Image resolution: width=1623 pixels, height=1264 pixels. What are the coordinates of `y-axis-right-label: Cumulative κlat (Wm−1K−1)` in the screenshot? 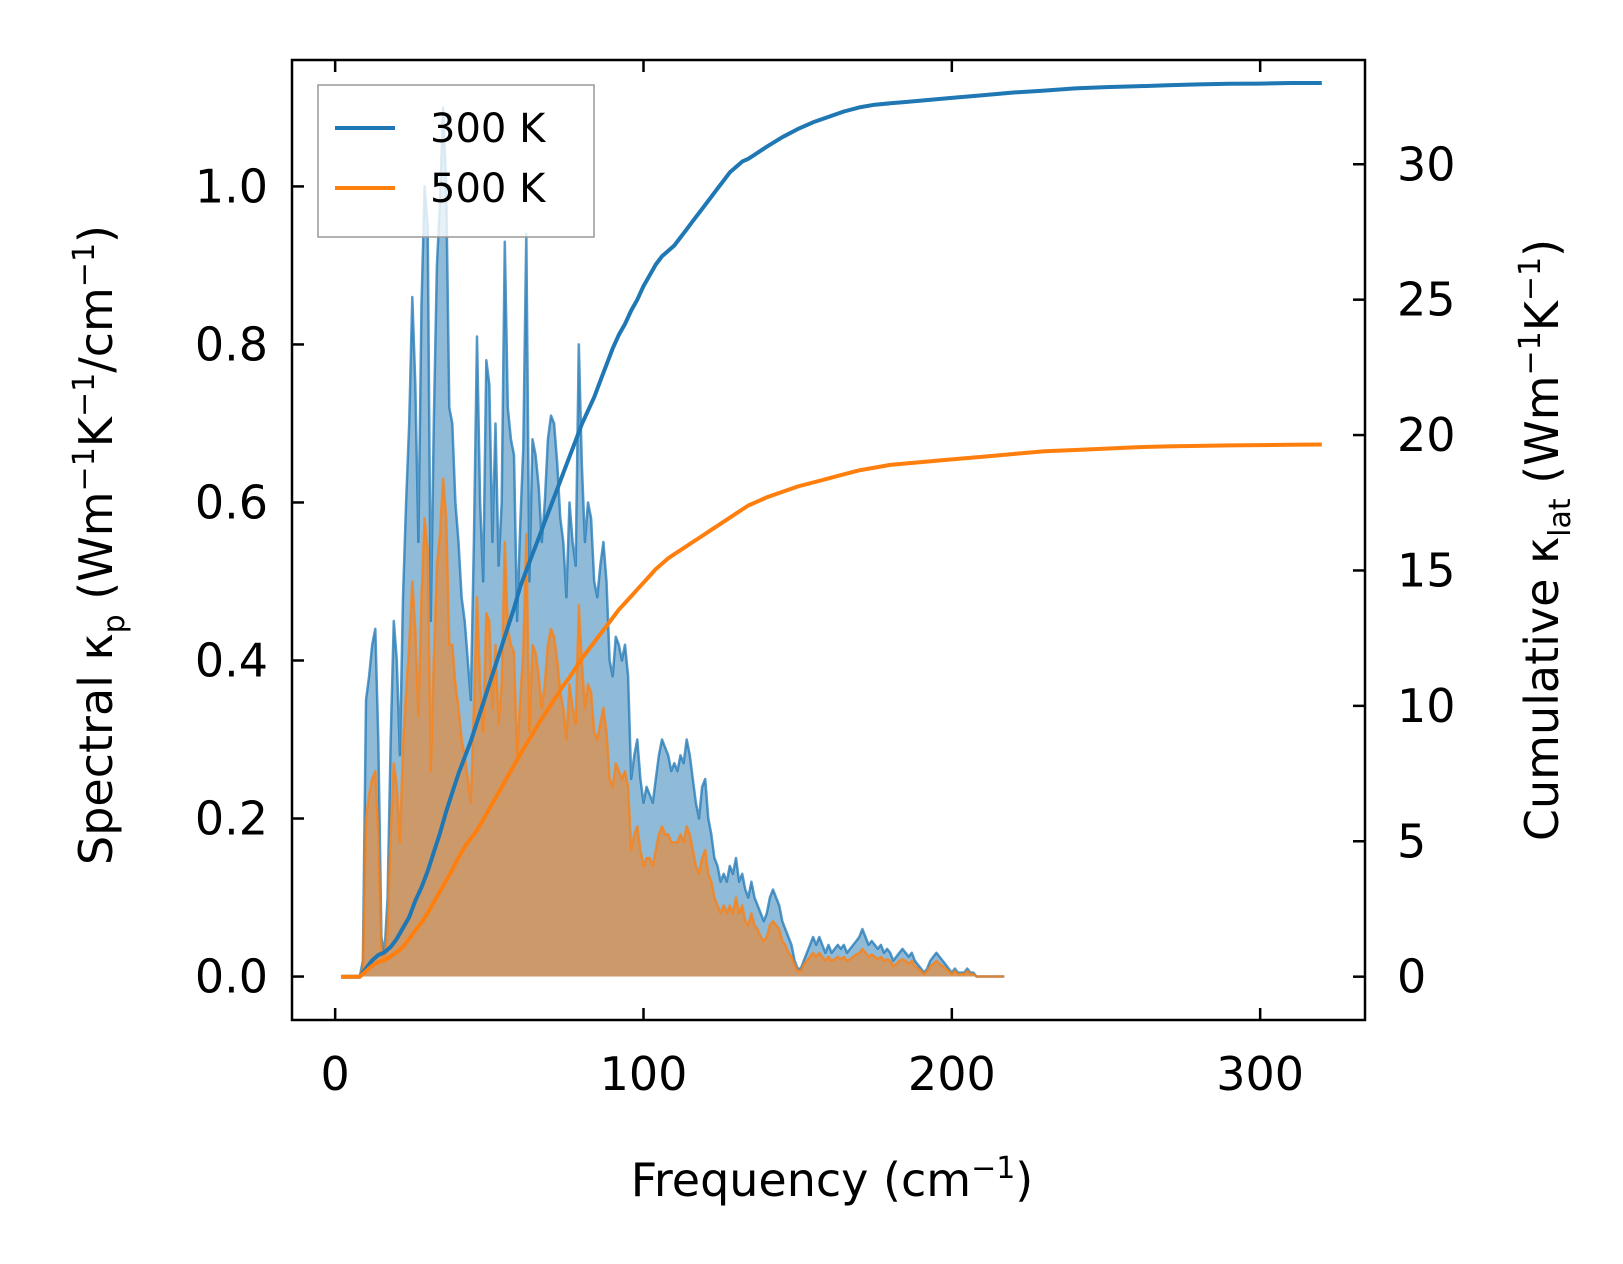 It's located at (1545, 540).